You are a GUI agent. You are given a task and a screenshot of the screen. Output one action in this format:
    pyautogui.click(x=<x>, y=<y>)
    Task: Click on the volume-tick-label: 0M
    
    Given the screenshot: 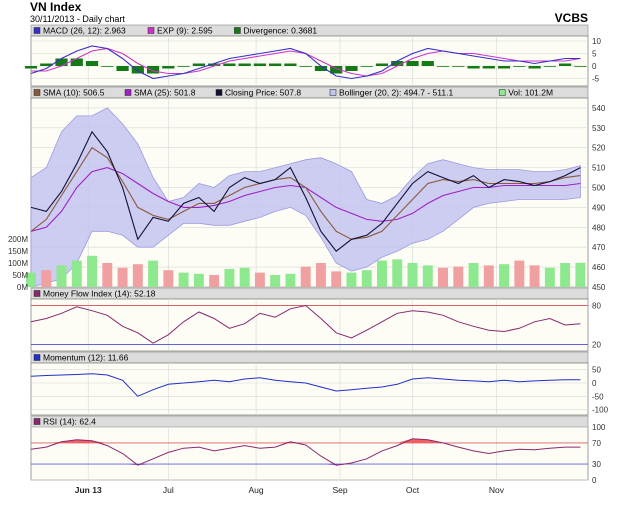 What is the action you would take?
    pyautogui.click(x=22, y=287)
    